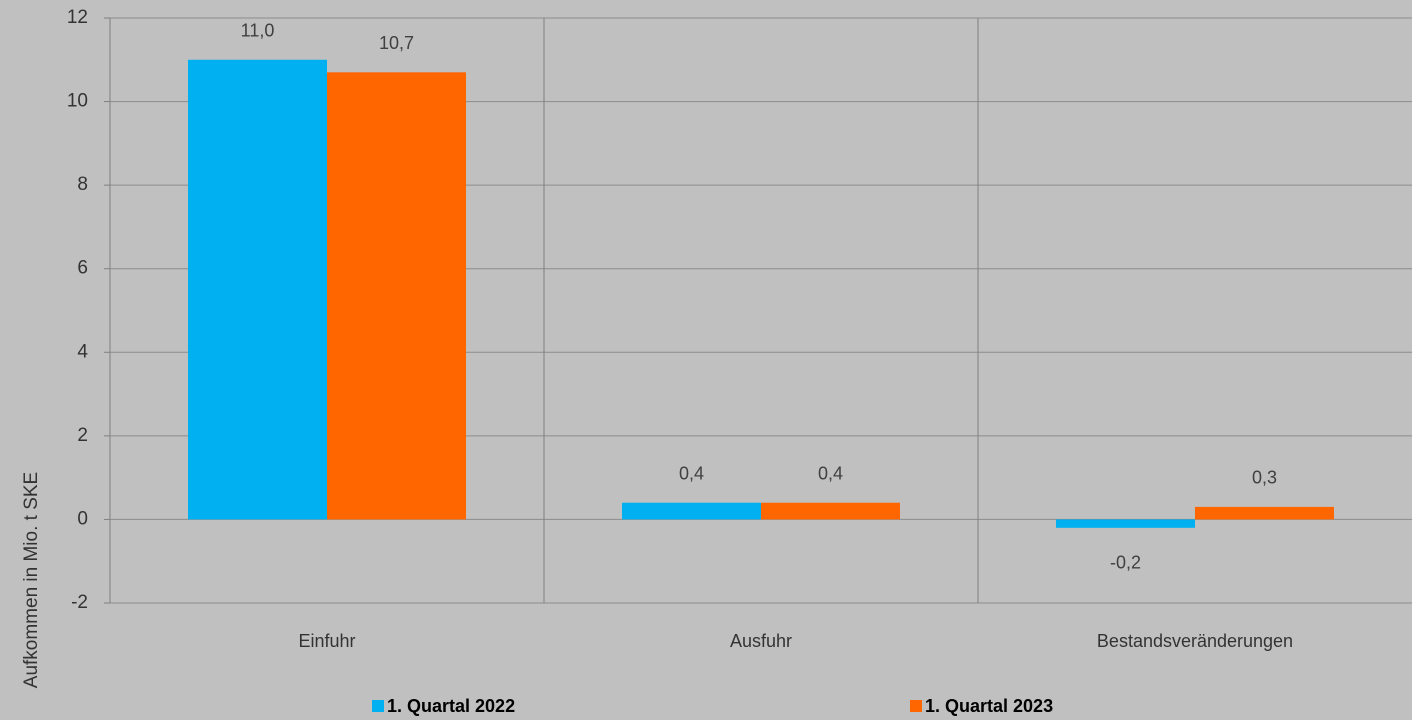 This screenshot has width=1412, height=720. What do you see at coordinates (82, 351) in the screenshot?
I see `y-tick-label: 4` at bounding box center [82, 351].